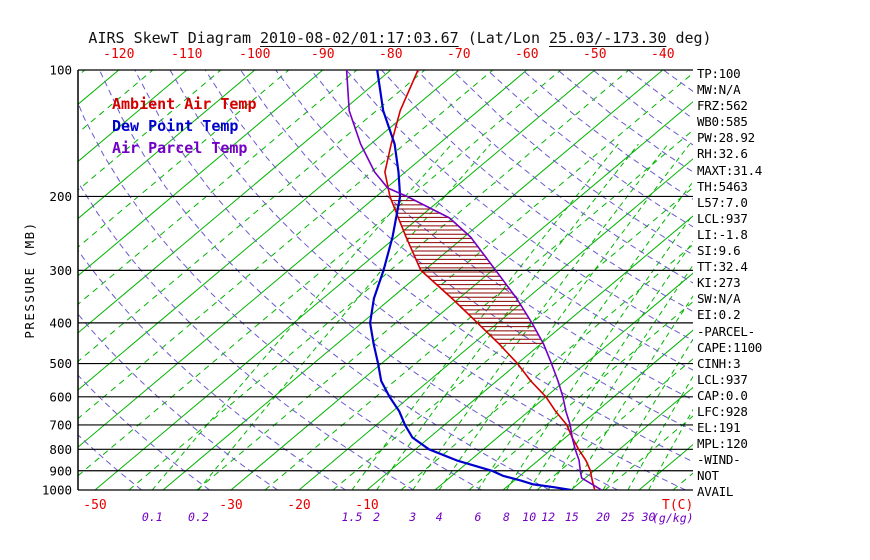 Image resolution: width=870 pixels, height=560 pixels. Describe the element at coordinates (603, 517) in the screenshot. I see `svg-text: 20` at that location.